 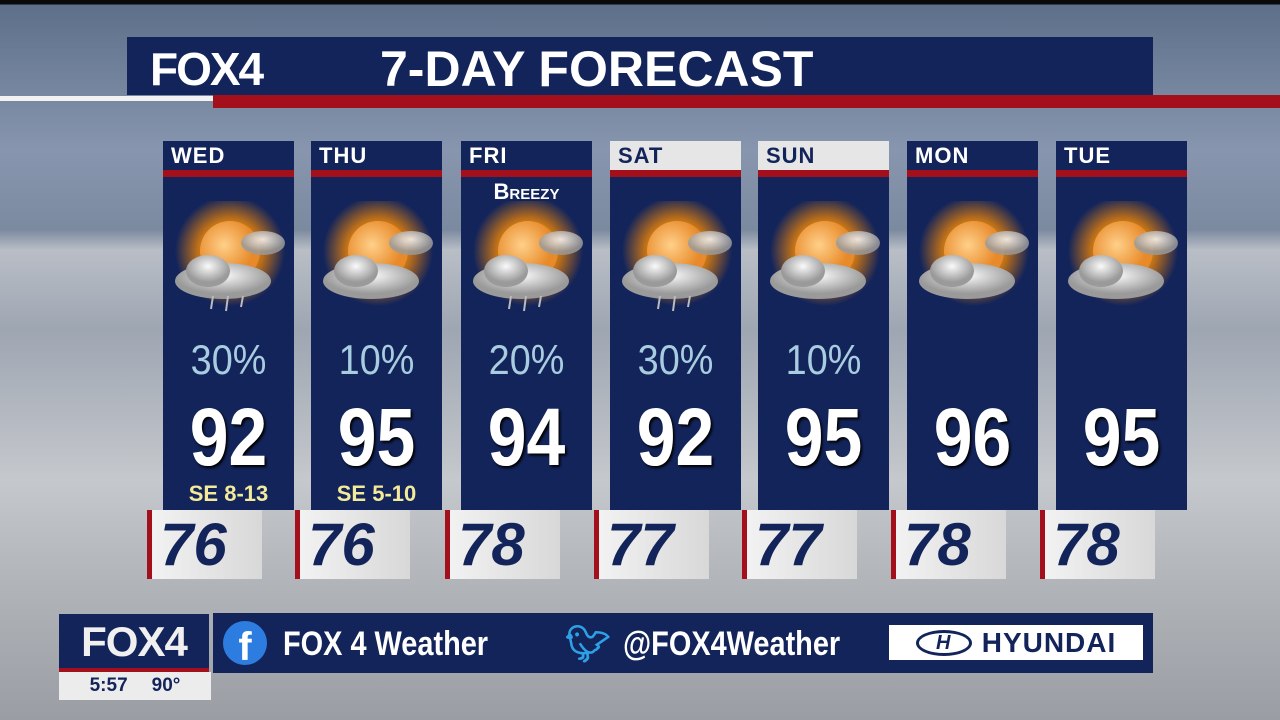 What do you see at coordinates (228, 325) in the screenshot?
I see `day-column-wed: WED 30% 92 SE 8-13` at bounding box center [228, 325].